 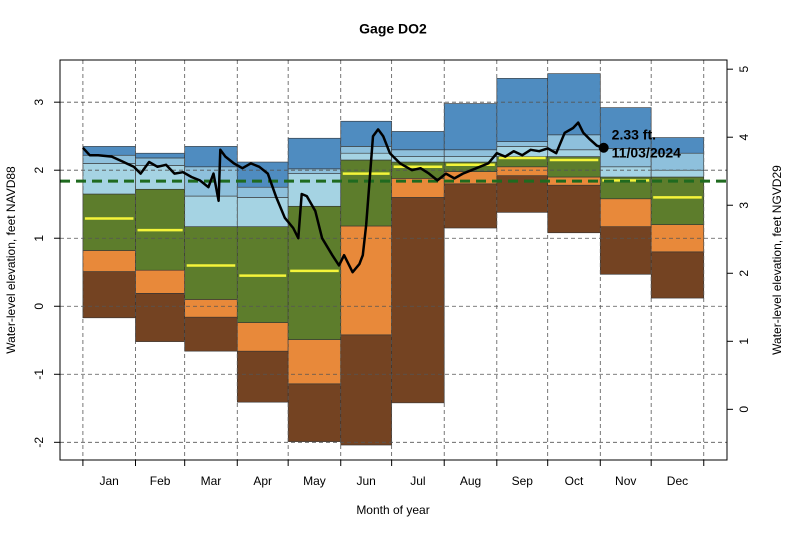 What do you see at coordinates (625, 481) in the screenshot?
I see `x-tick-label: Nov` at bounding box center [625, 481].